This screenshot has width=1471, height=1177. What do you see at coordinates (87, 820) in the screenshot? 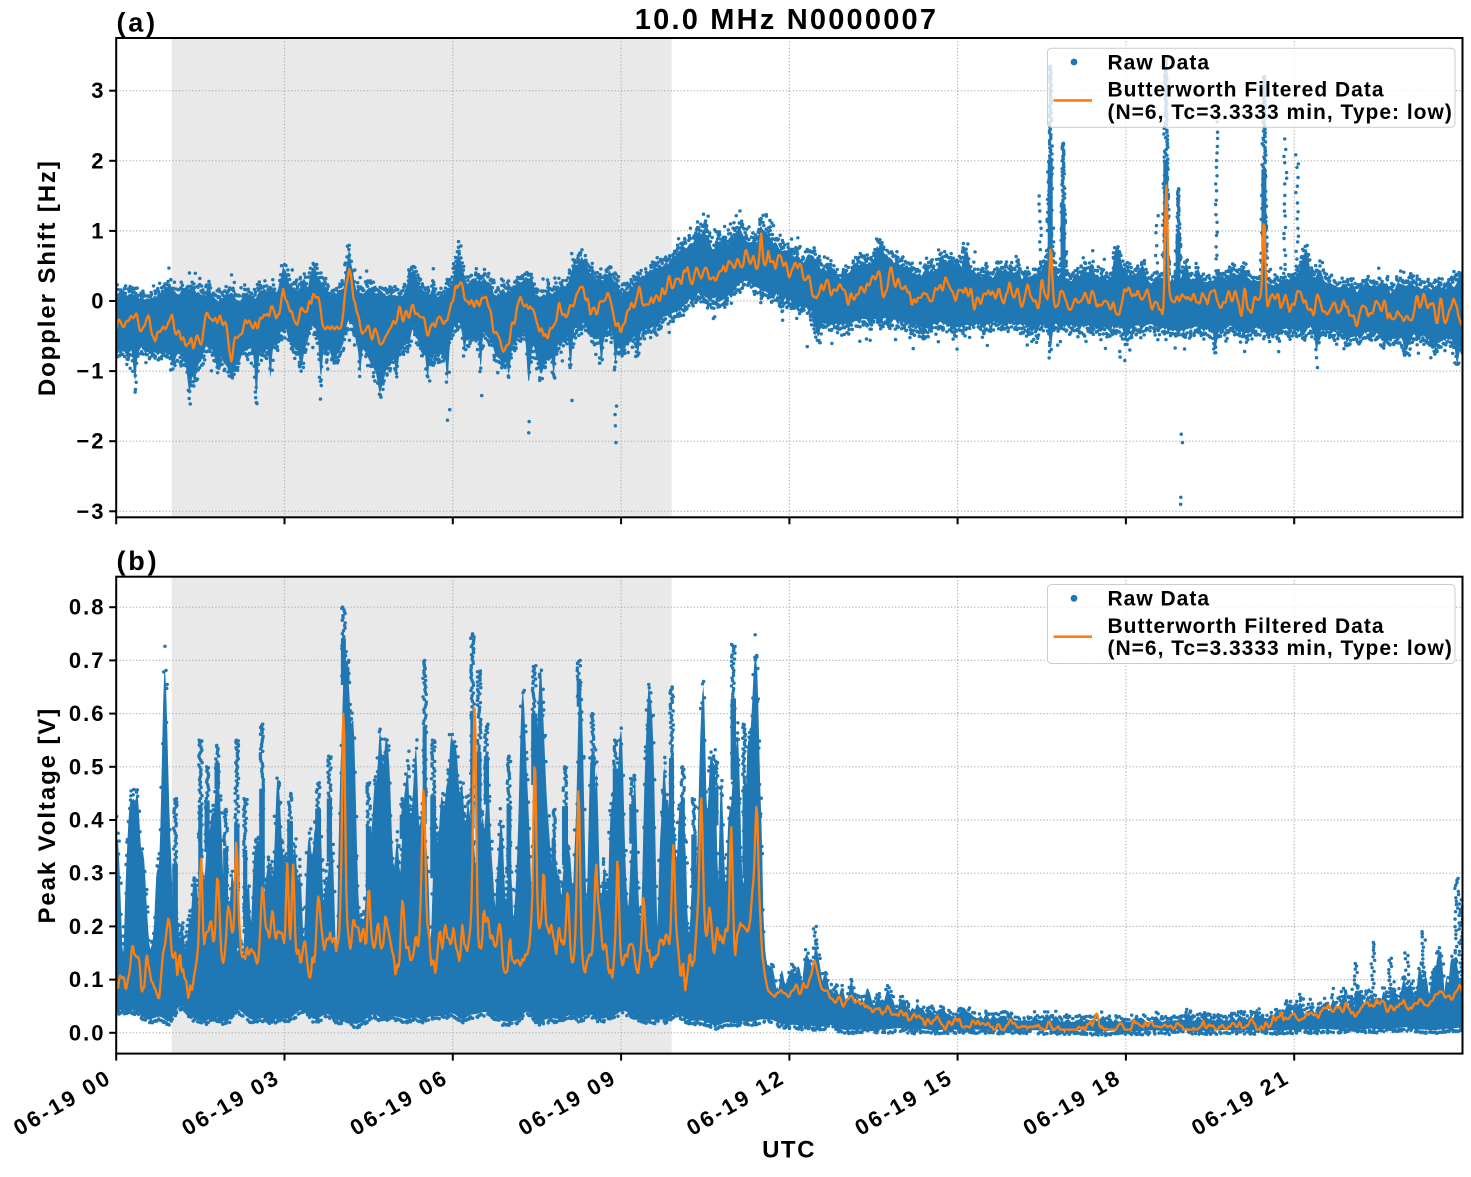
I see `svg-text: 0.4` at bounding box center [87, 820].